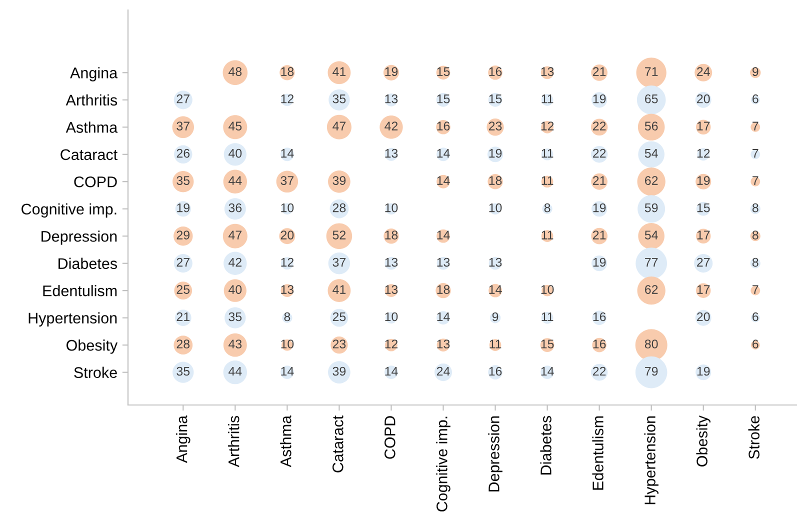  Describe the element at coordinates (235, 207) in the screenshot. I see `data-label: 36` at that location.